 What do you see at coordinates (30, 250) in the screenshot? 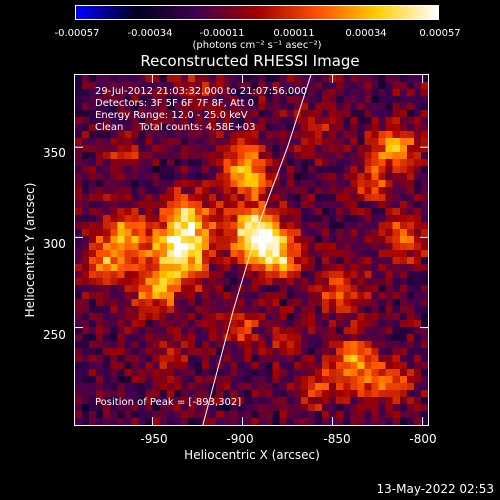
I see `y-axis-label: Heliocentric Y (arcsec)` at bounding box center [30, 250].